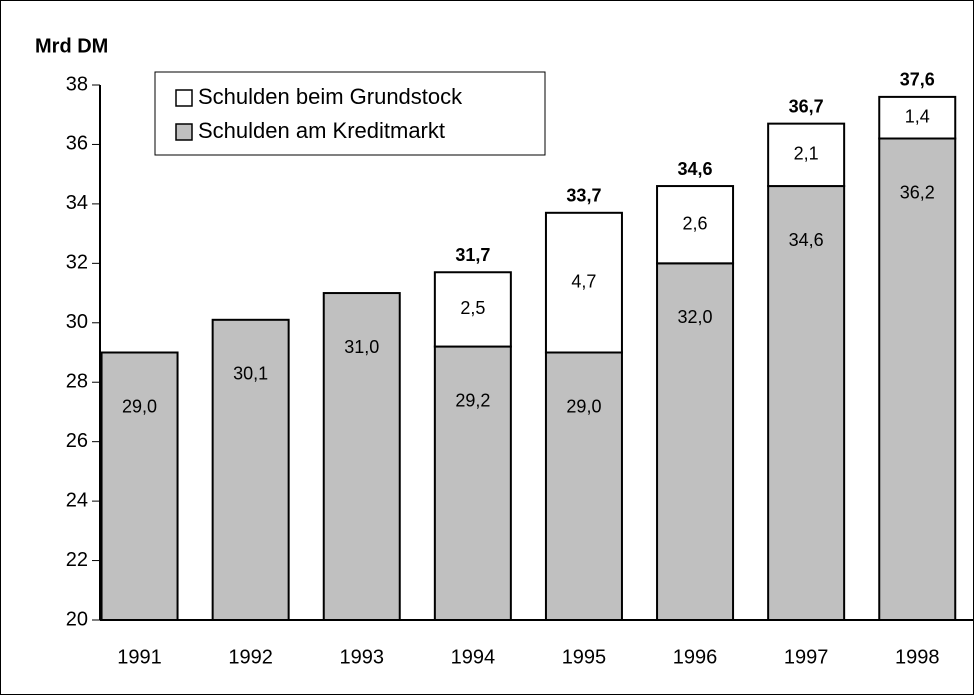 This screenshot has height=695, width=974. Describe the element at coordinates (917, 657) in the screenshot. I see `x-tick-label: 1998` at that location.